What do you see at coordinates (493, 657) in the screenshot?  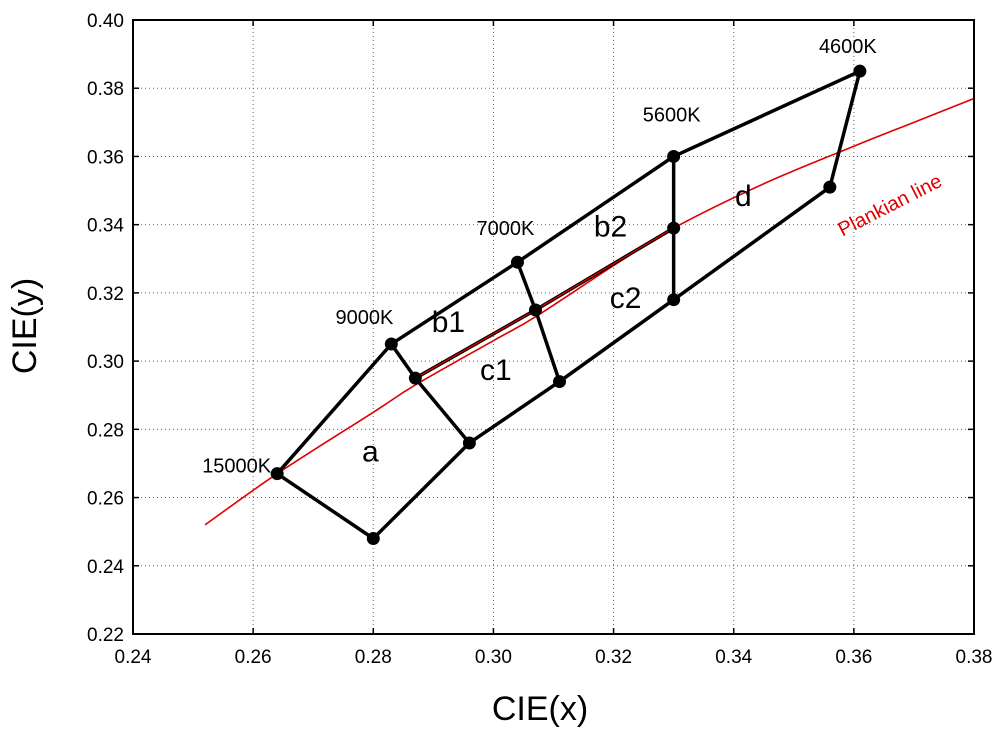 I see `x-tick-label: 0.30` at bounding box center [493, 657].